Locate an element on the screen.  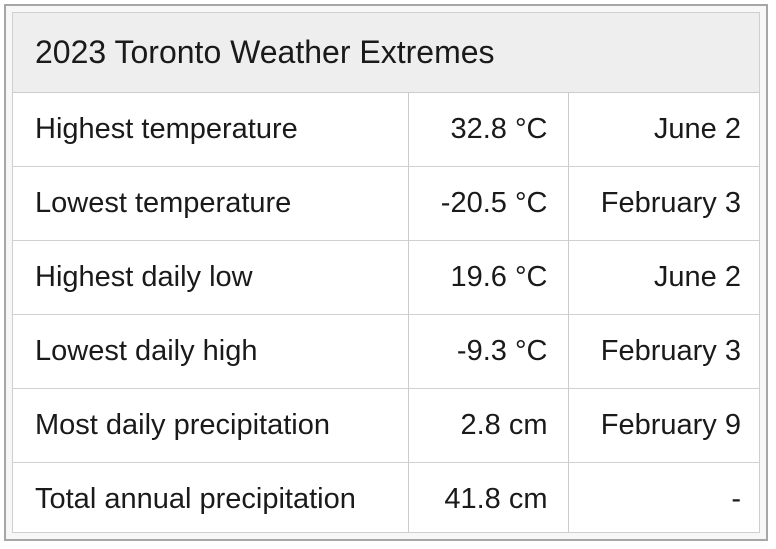
table-row: Lowest daily high -9.3 °C February 3 is located at coordinates (386, 351).